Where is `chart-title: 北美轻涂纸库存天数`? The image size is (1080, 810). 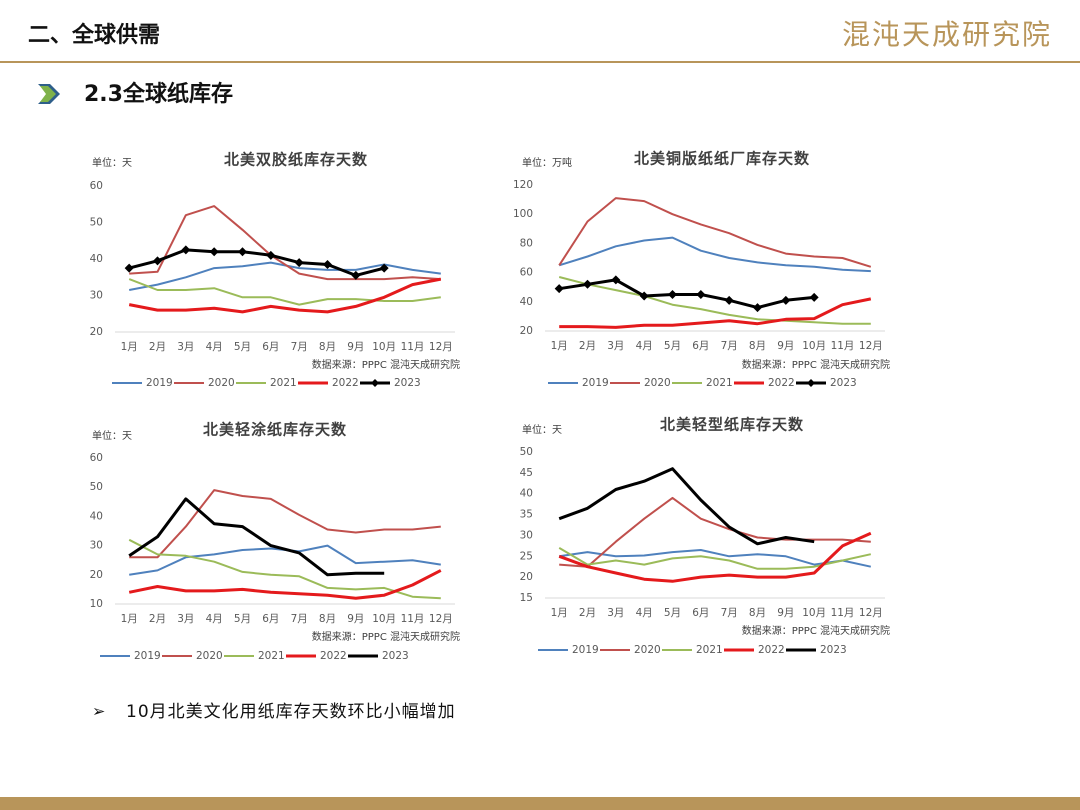
chart-title: 北美轻涂纸库存天数 is located at coordinates (275, 430).